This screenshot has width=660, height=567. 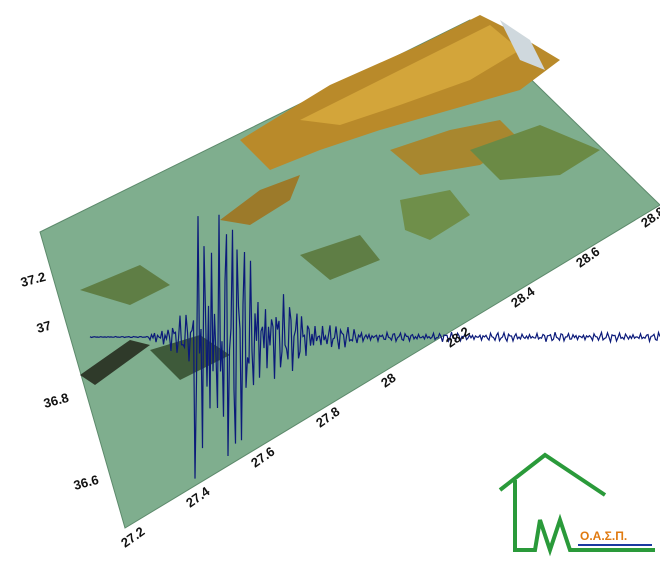 I want to click on latitude-label: 37, so click(x=44, y=327).